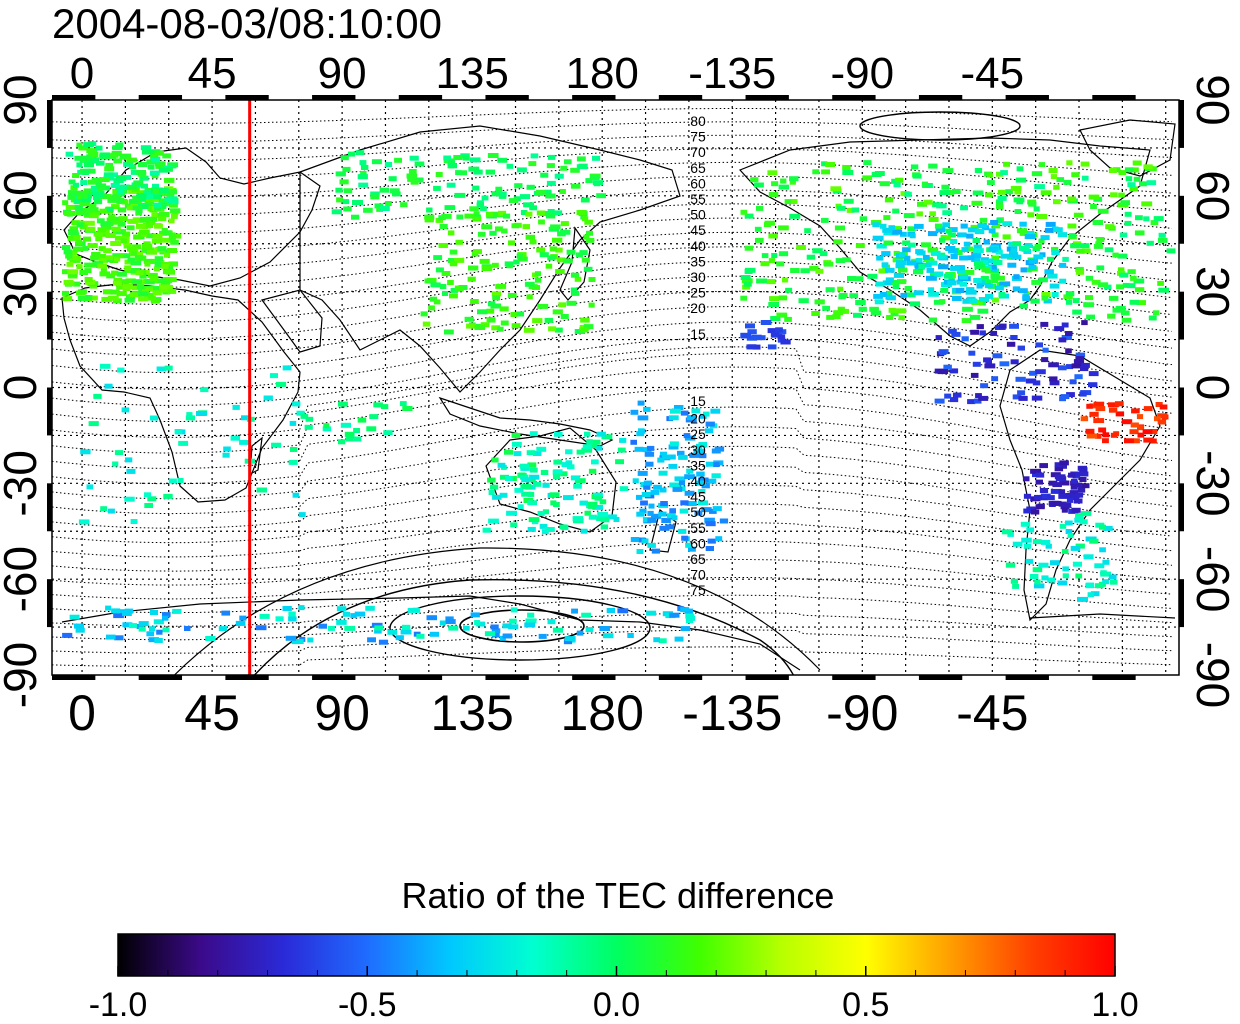 Image resolution: width=1240 pixels, height=1024 pixels. What do you see at coordinates (601, 713) in the screenshot?
I see `bottom-lon-label: 180` at bounding box center [601, 713].